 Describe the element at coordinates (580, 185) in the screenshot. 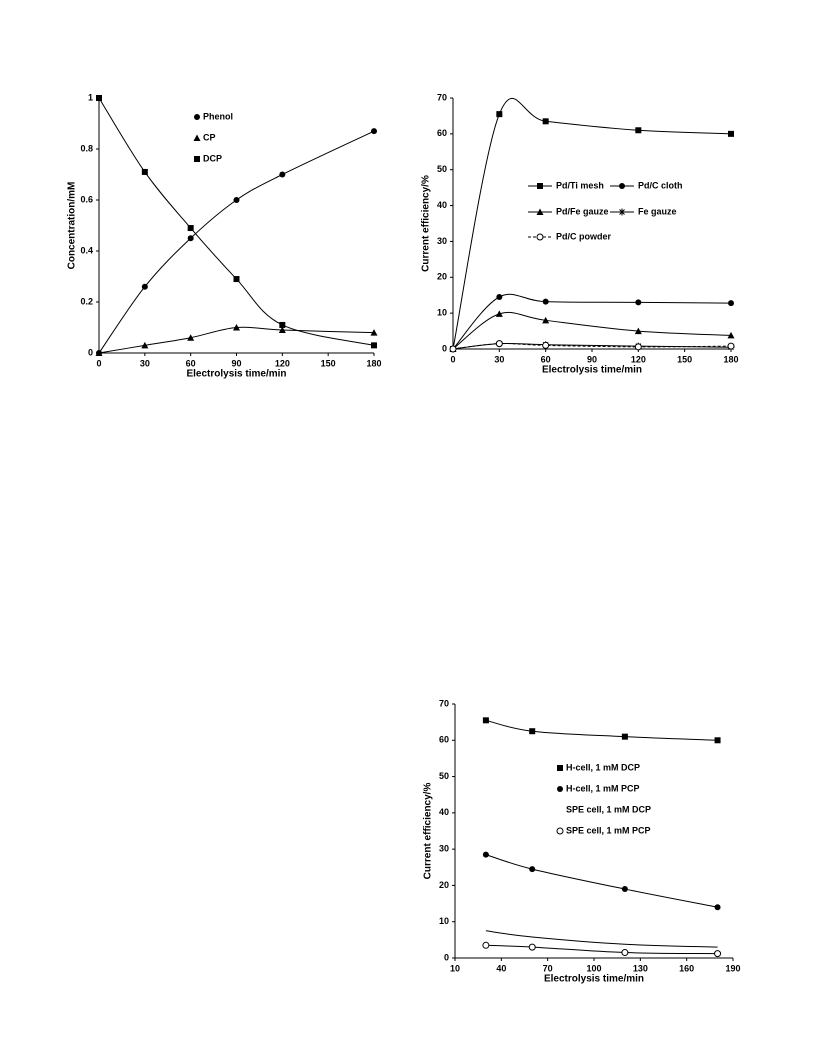

I see `legend-label: Pd/Ti mesh` at that location.